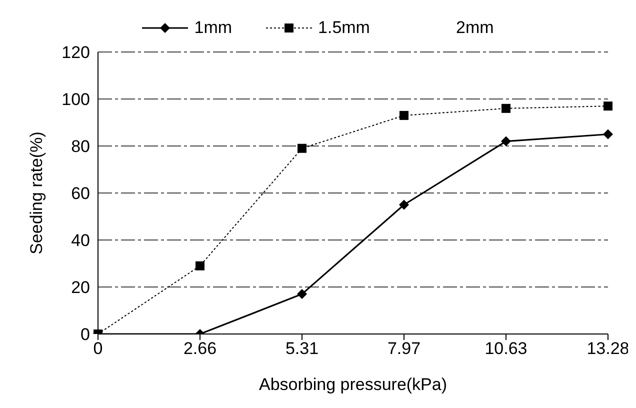  Describe the element at coordinates (506, 348) in the screenshot. I see `x-tick-label: 10.63` at that location.